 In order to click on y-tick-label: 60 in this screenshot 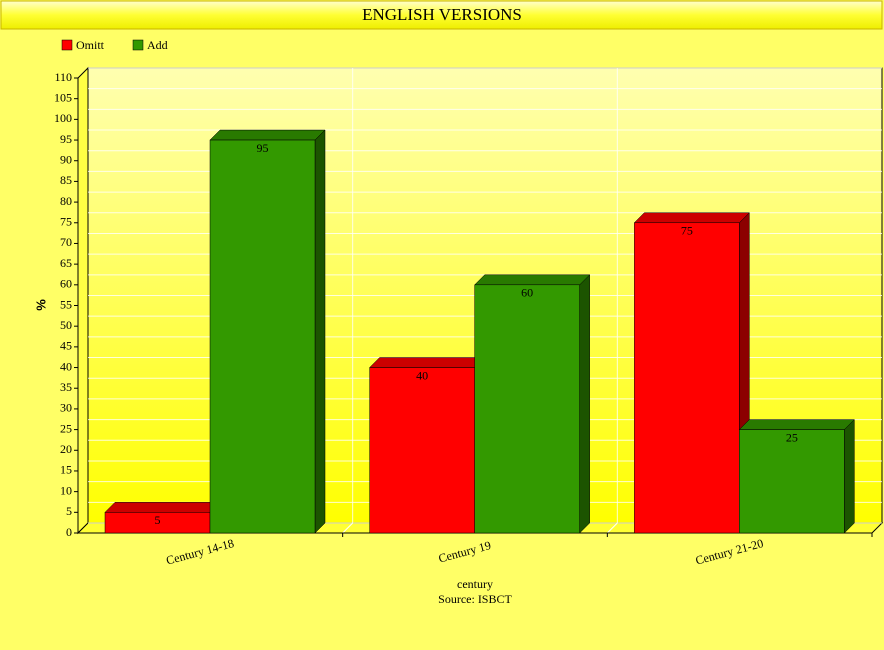, I will do `click(66, 284)`.